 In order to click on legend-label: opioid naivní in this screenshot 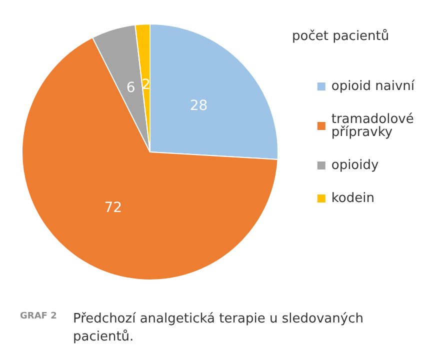, I will do `click(373, 86)`.